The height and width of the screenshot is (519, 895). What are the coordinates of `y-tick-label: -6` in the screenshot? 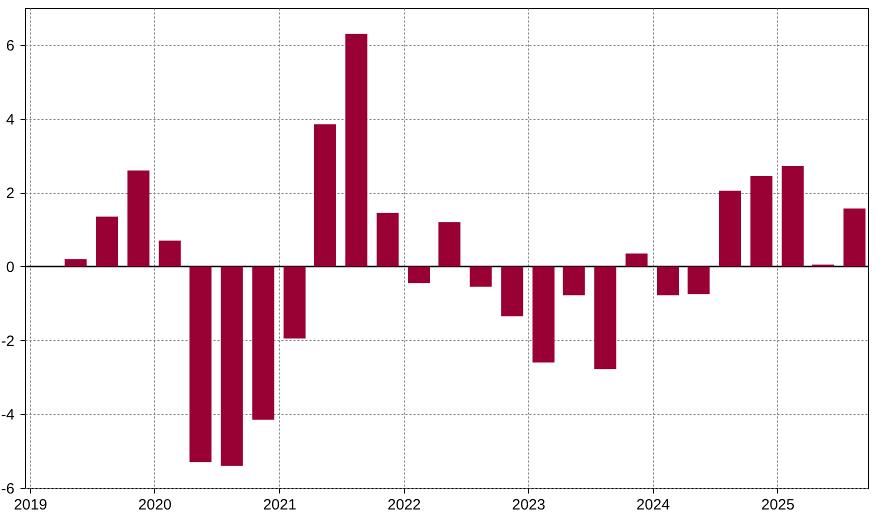 It's located at (7, 489).